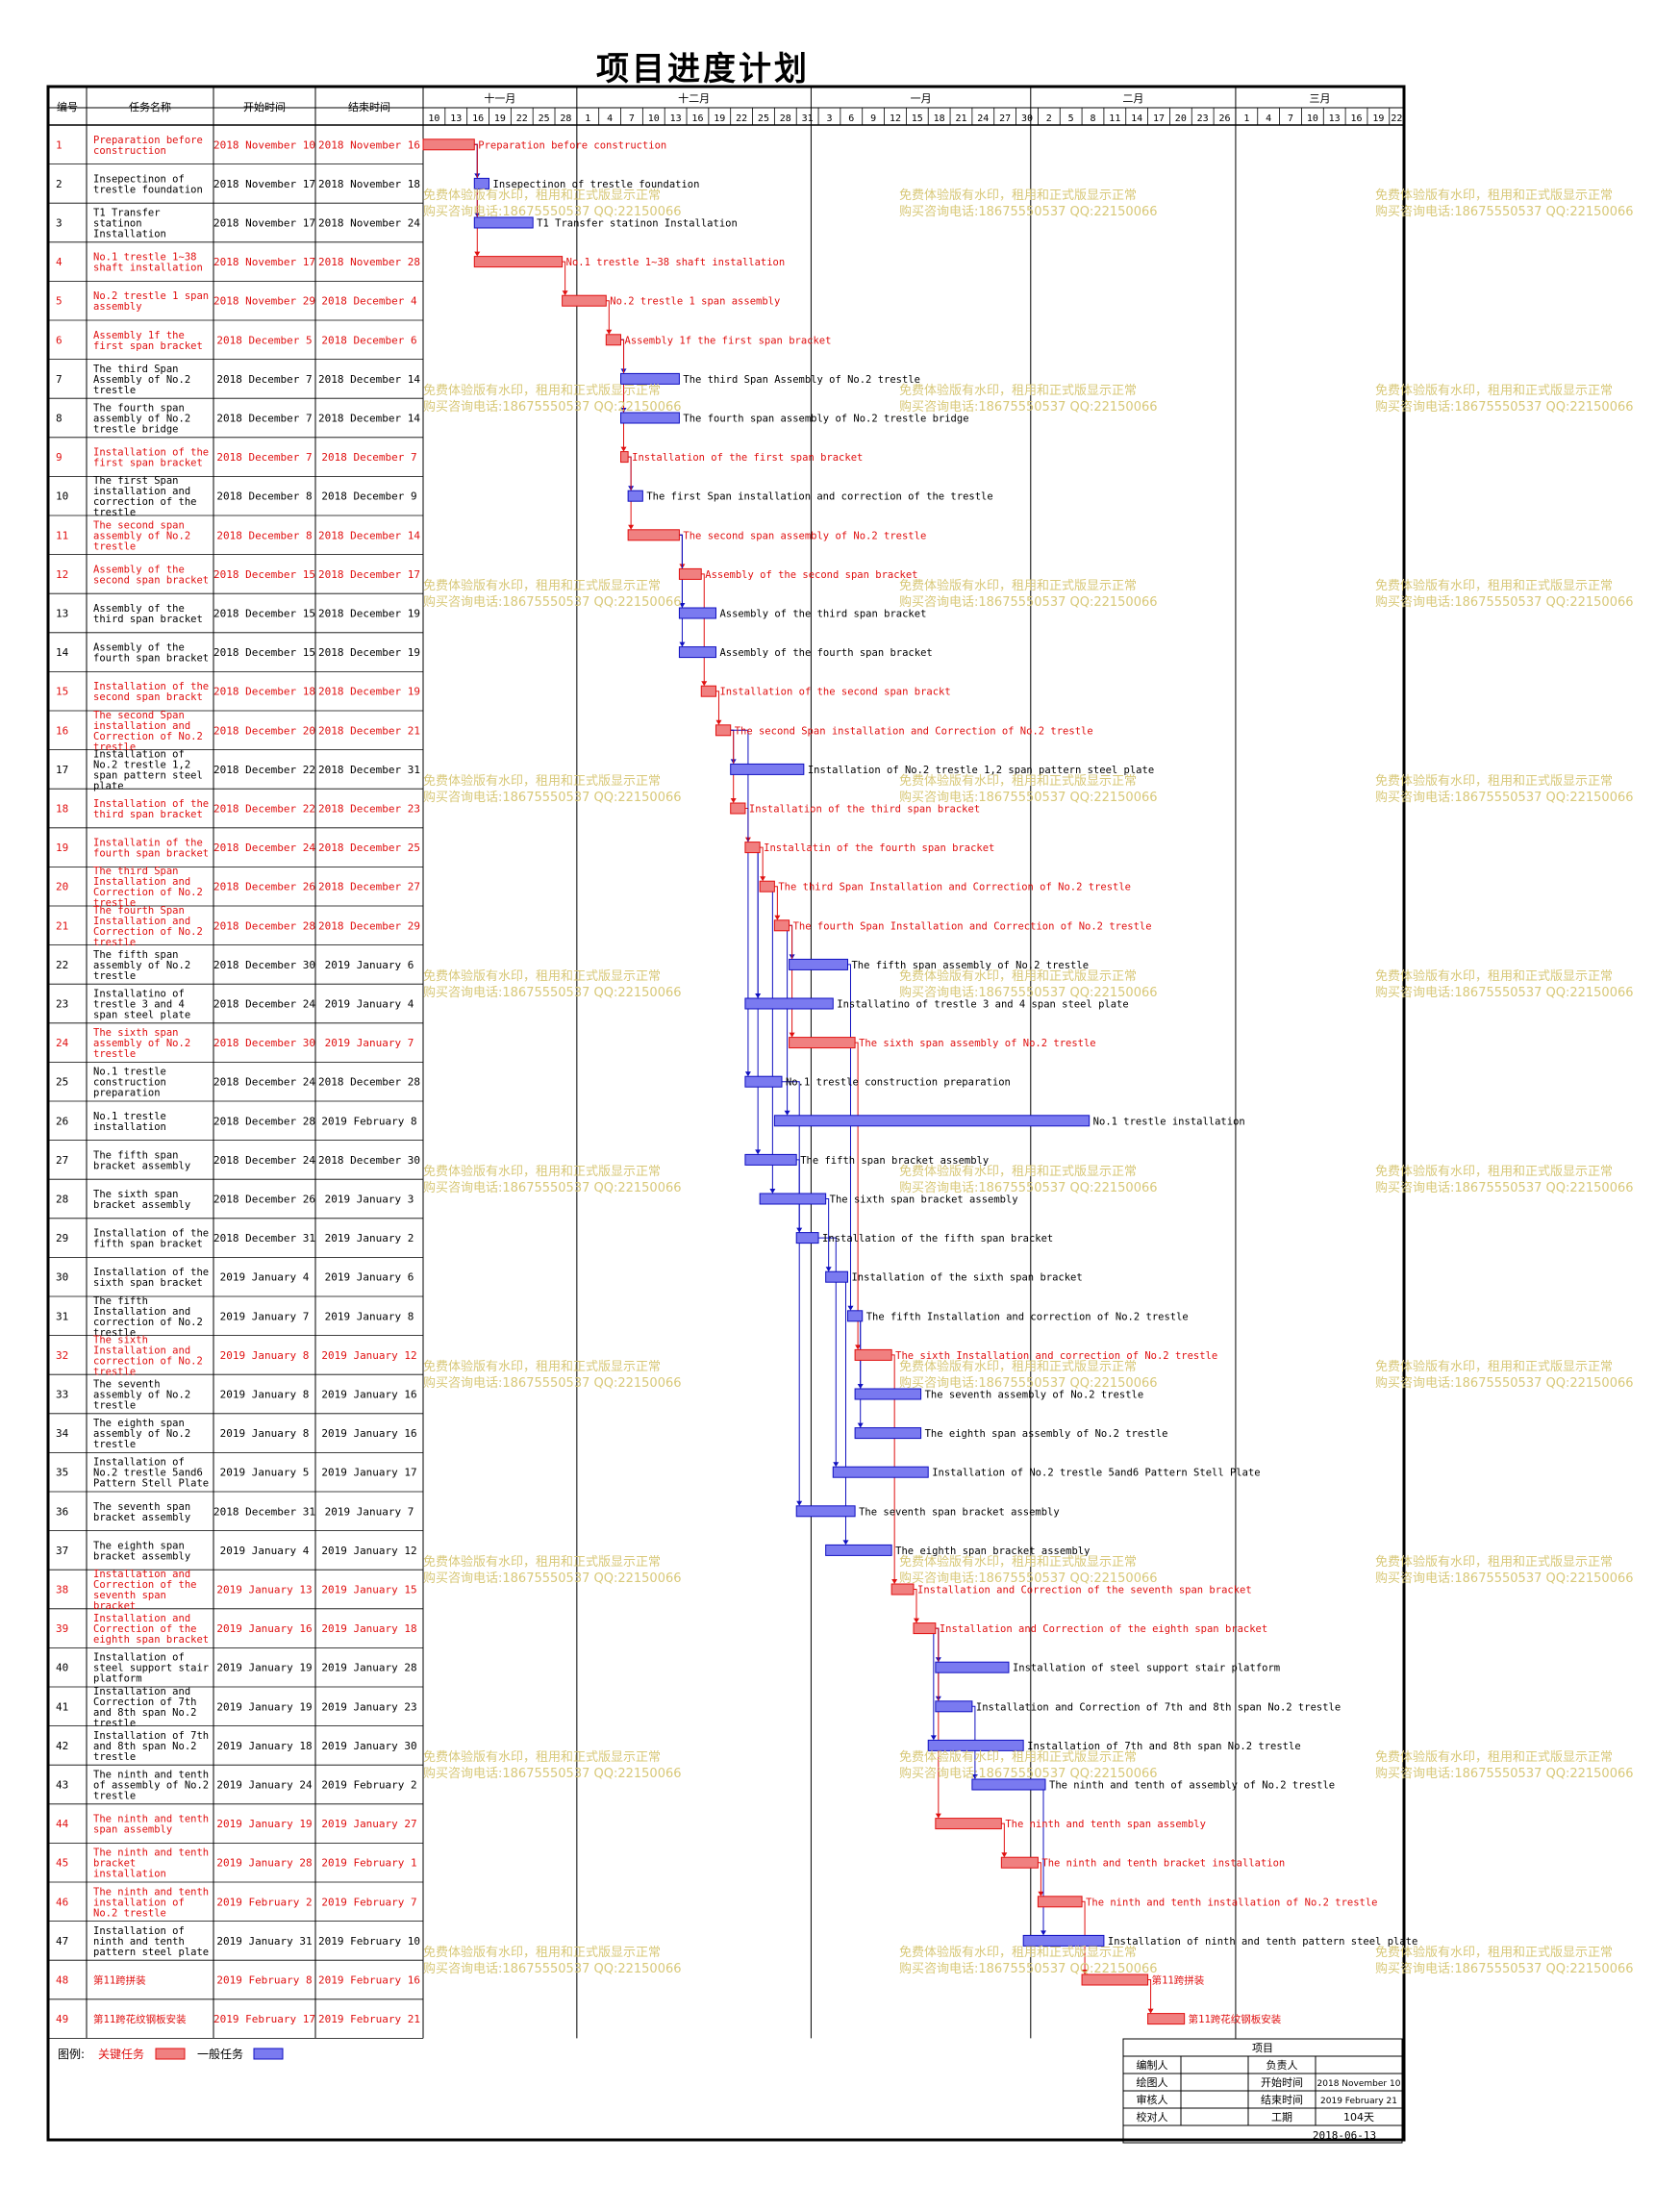 The width and height of the screenshot is (1680, 2212). What do you see at coordinates (62, 965) in the screenshot?
I see `task-id: 22` at bounding box center [62, 965].